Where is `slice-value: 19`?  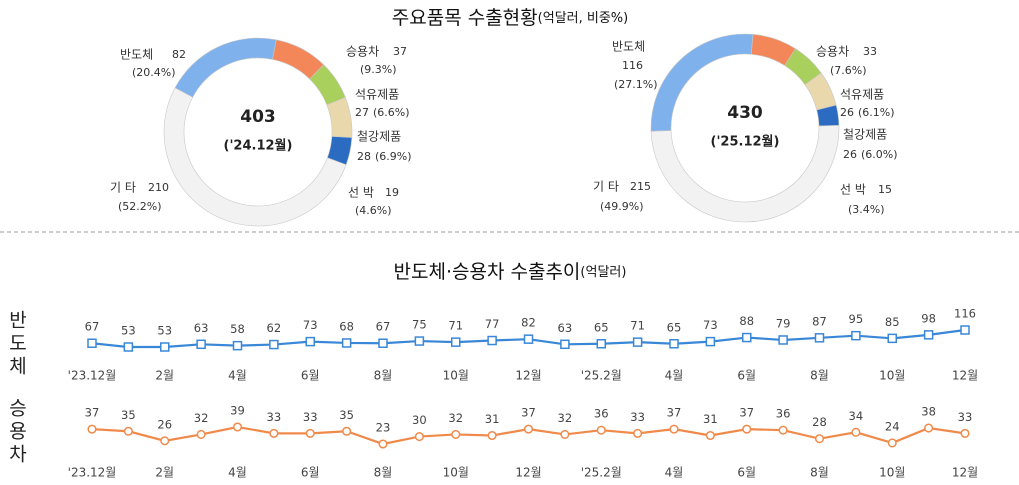
slice-value: 19 is located at coordinates (392, 192).